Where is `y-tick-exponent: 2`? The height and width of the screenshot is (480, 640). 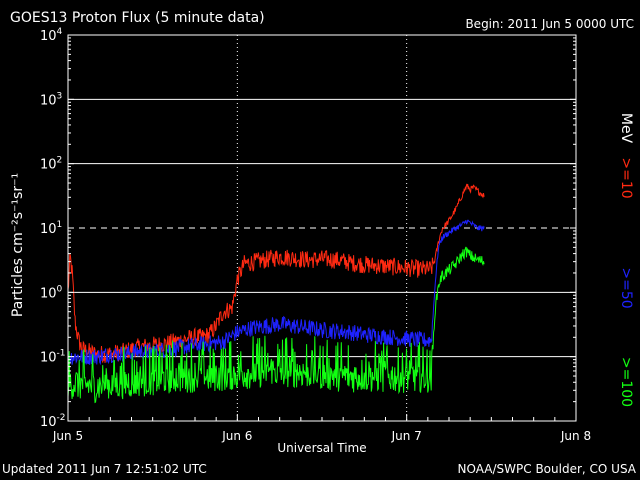
y-tick-exponent: 2 is located at coordinates (60, 161).